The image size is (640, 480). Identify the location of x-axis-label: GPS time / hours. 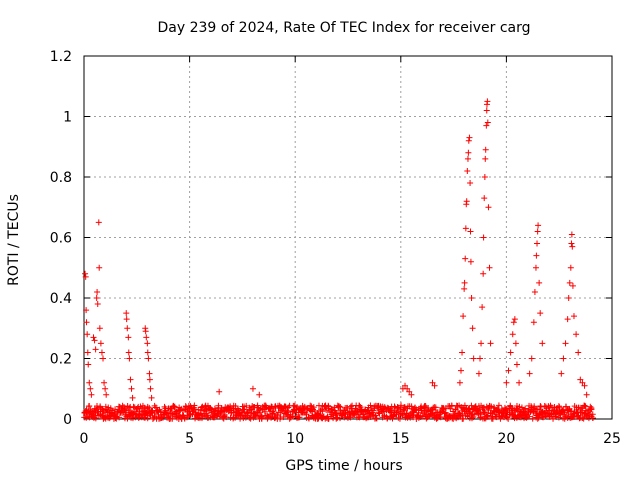
(343, 466).